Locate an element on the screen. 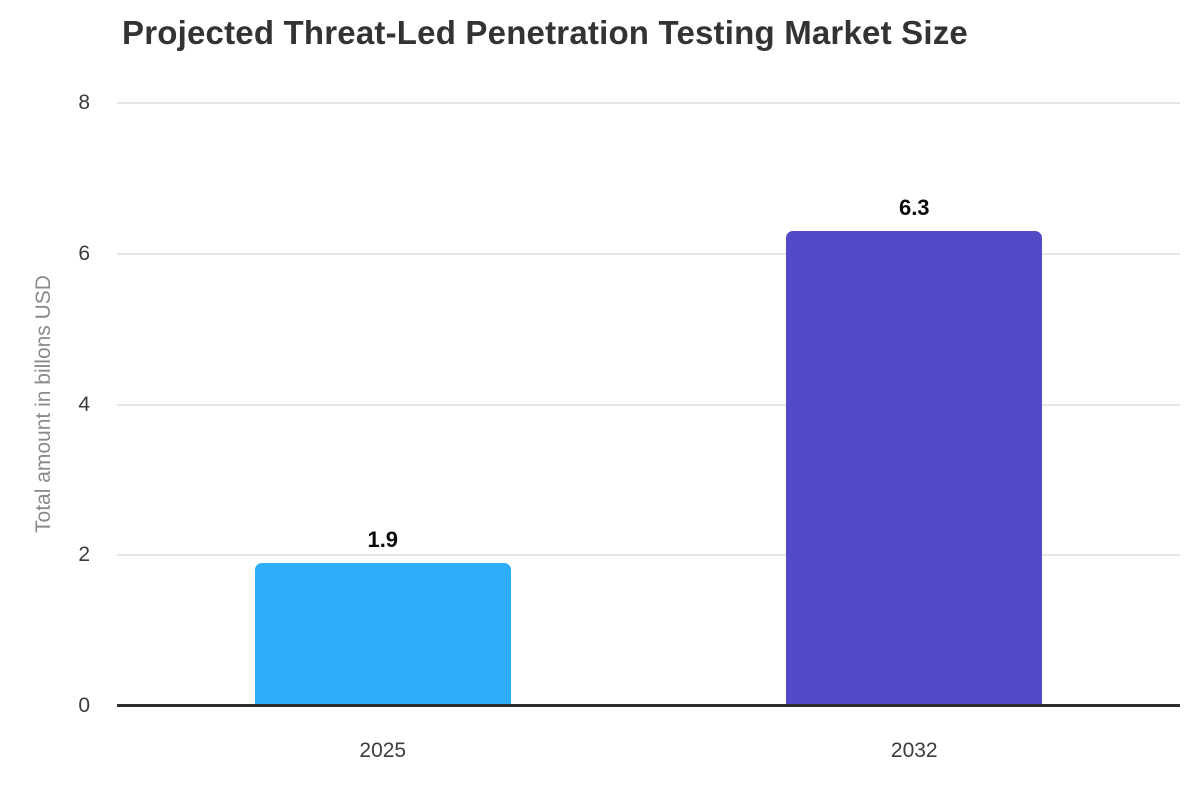 The width and height of the screenshot is (1200, 800). y-tick-6: 6 is located at coordinates (84, 253).